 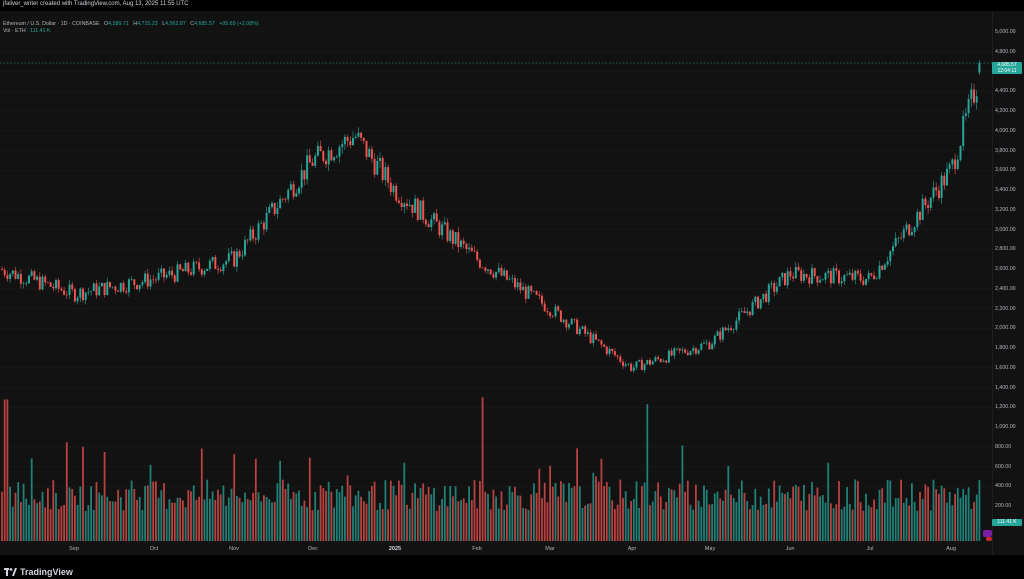 I want to click on price-tick-label: 3,000.00, so click(x=1005, y=229).